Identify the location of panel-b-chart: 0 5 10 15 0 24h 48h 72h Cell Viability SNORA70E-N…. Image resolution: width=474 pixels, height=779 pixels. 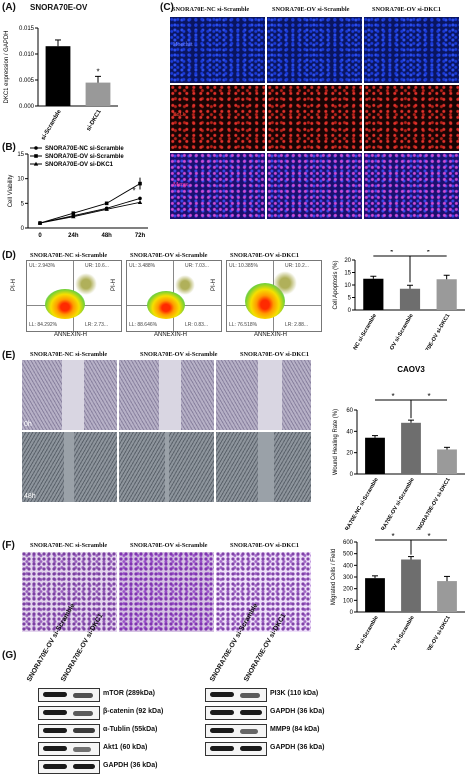
(78, 192).